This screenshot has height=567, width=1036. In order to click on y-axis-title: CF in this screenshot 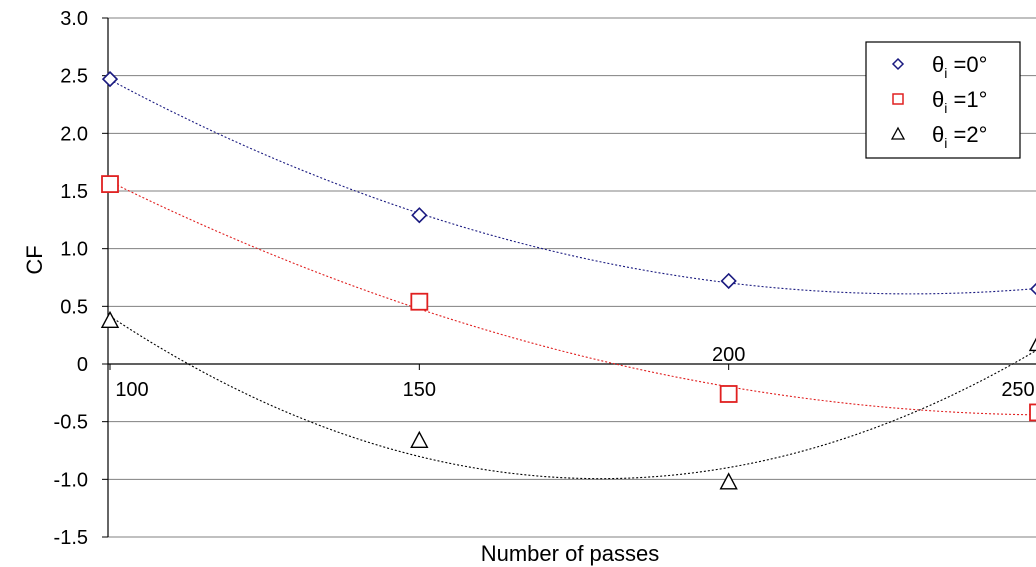, I will do `click(34, 259)`.